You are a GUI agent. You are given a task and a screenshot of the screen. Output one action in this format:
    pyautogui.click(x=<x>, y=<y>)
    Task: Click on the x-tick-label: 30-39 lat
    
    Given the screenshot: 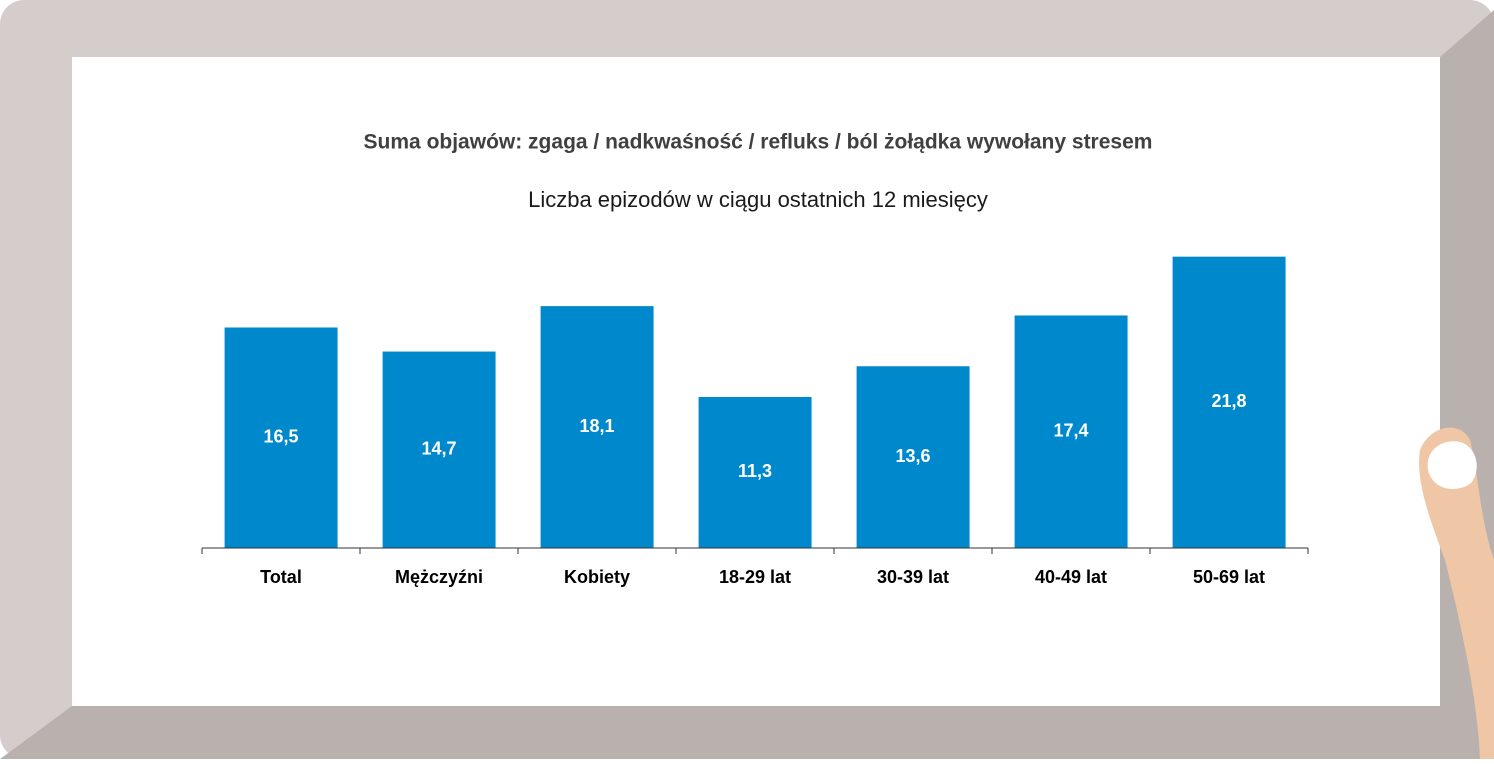 What is the action you would take?
    pyautogui.click(x=913, y=577)
    